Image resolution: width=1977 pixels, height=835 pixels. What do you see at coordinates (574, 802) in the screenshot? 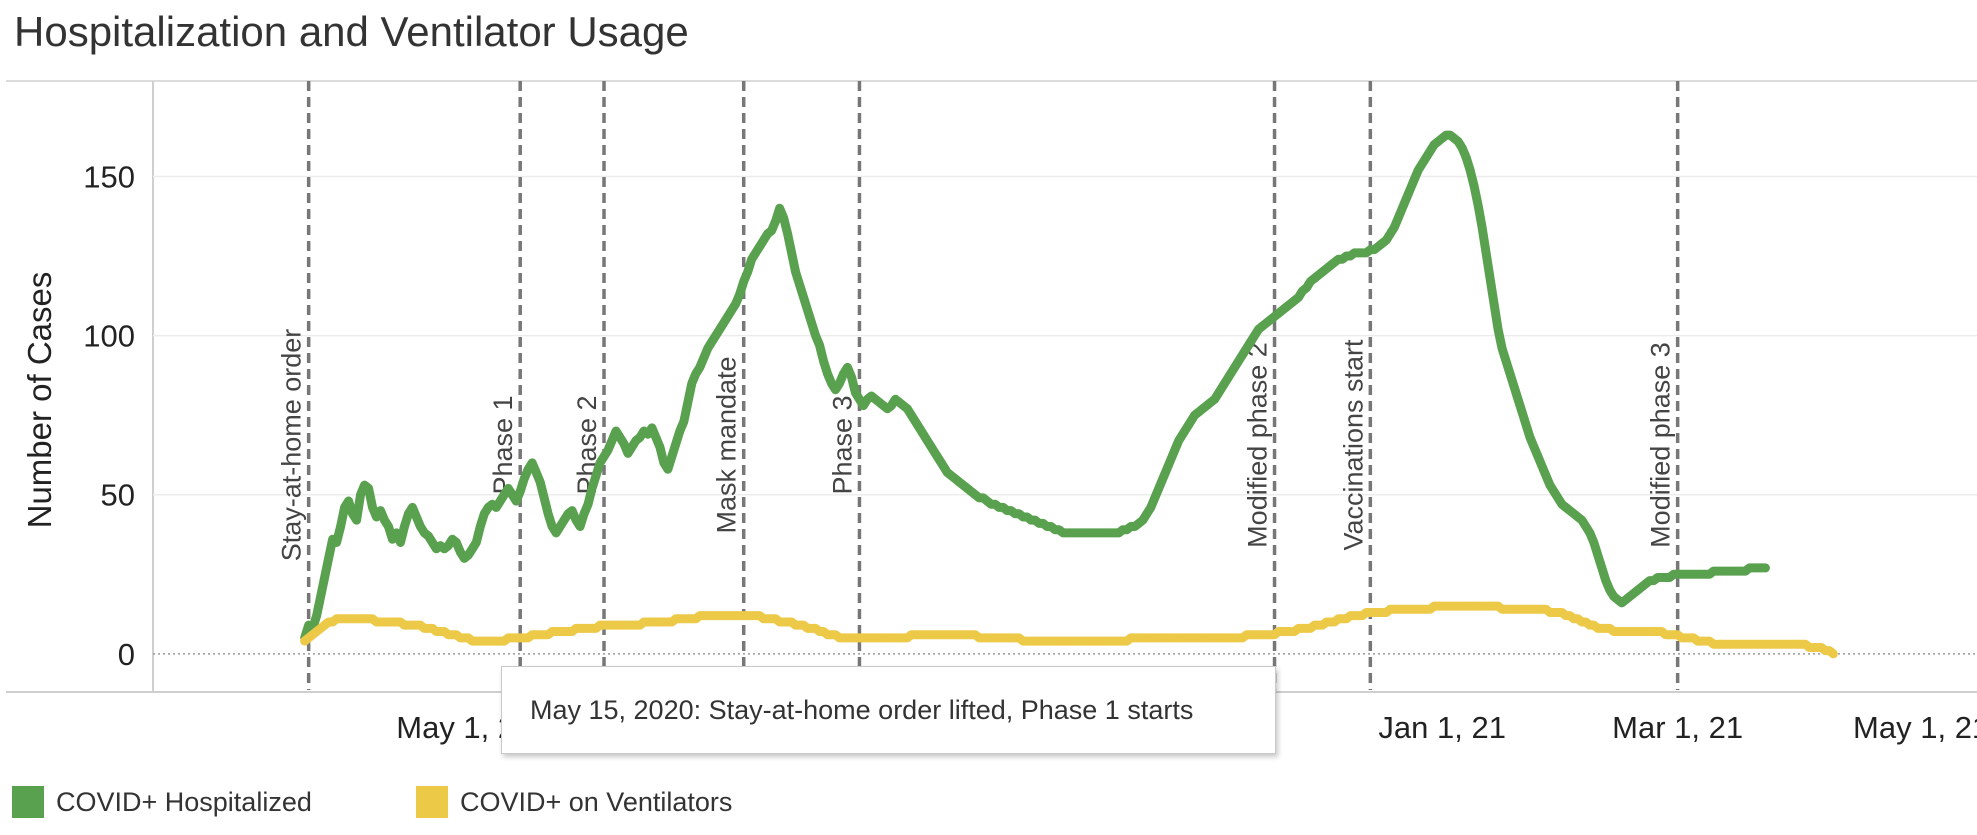
I see `legend-item-ventilators: COVID+ on Ventilators` at bounding box center [574, 802].